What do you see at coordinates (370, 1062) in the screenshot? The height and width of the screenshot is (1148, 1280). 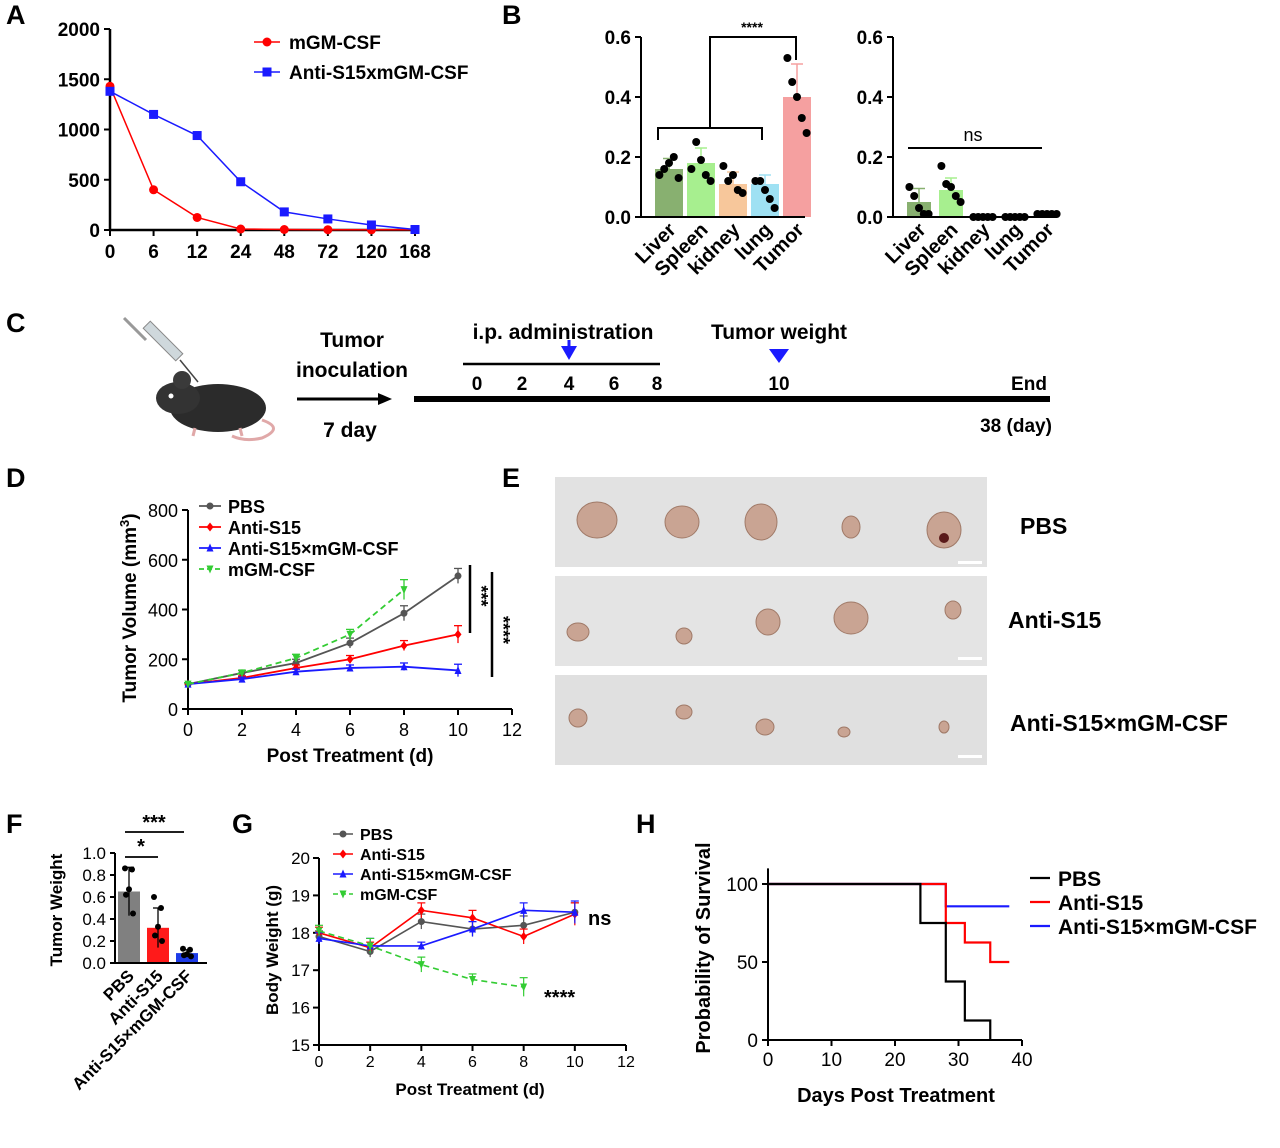 I see `x-tick-label: 2` at bounding box center [370, 1062].